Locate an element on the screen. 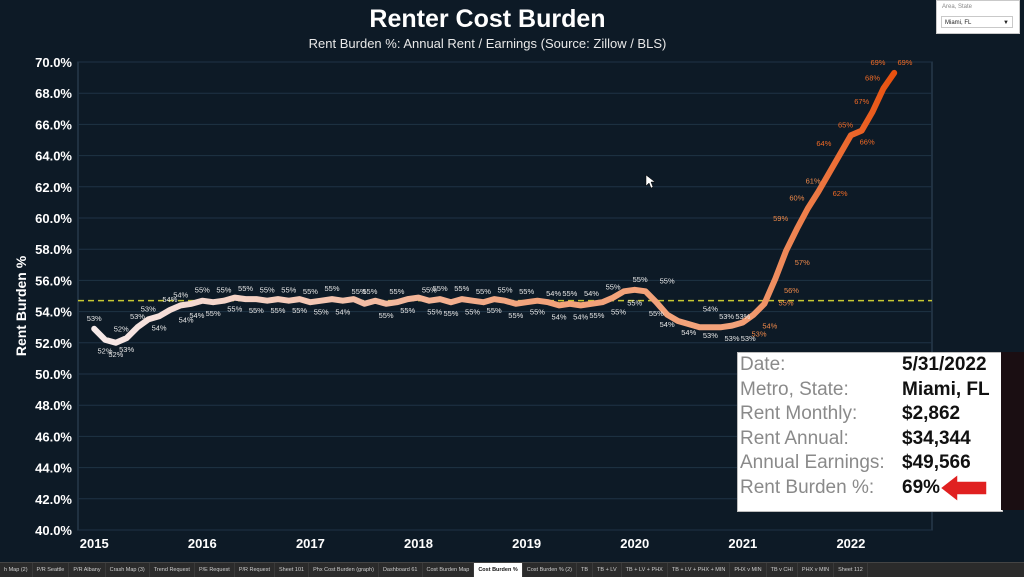 This screenshot has height=577, width=1024. sheet-tab: Phx Cost Burden (graph) is located at coordinates (344, 570).